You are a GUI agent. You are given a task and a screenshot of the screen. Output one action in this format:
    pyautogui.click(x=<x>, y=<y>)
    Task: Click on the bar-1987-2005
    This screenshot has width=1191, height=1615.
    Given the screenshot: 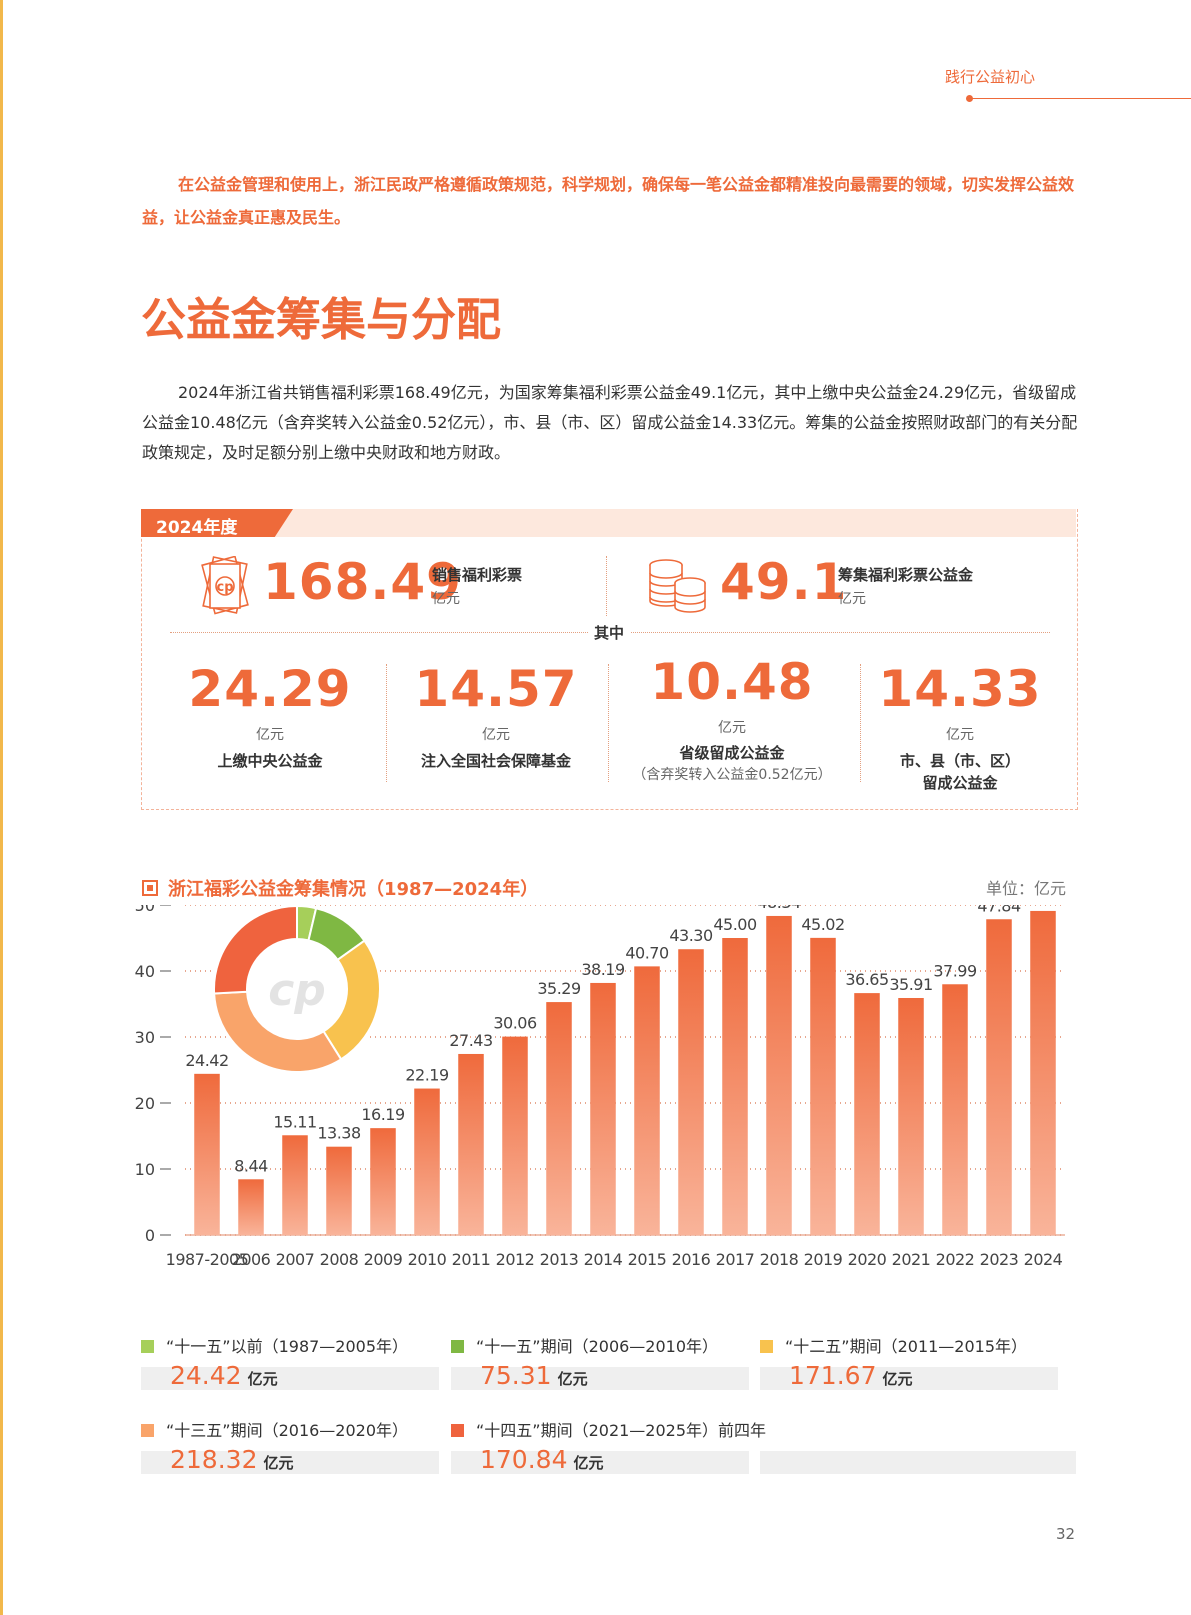 What is the action you would take?
    pyautogui.click(x=207, y=1154)
    